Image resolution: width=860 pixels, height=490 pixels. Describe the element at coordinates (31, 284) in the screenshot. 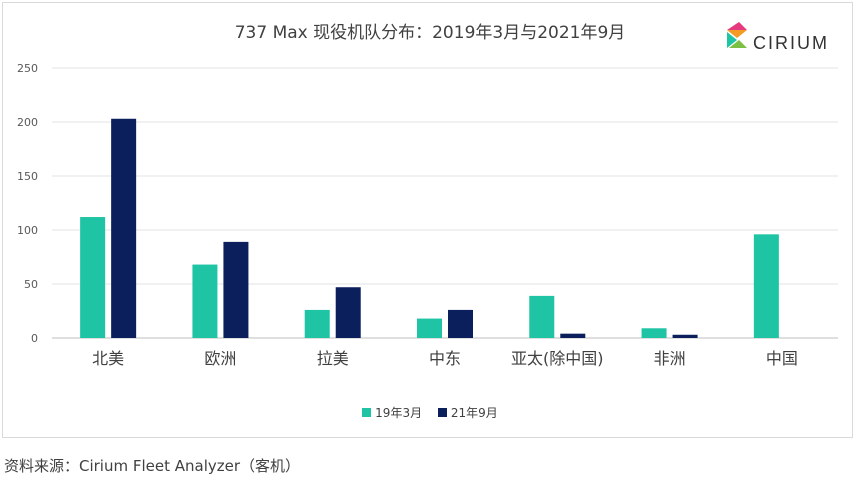

I see `y-tick-label: 50` at that location.